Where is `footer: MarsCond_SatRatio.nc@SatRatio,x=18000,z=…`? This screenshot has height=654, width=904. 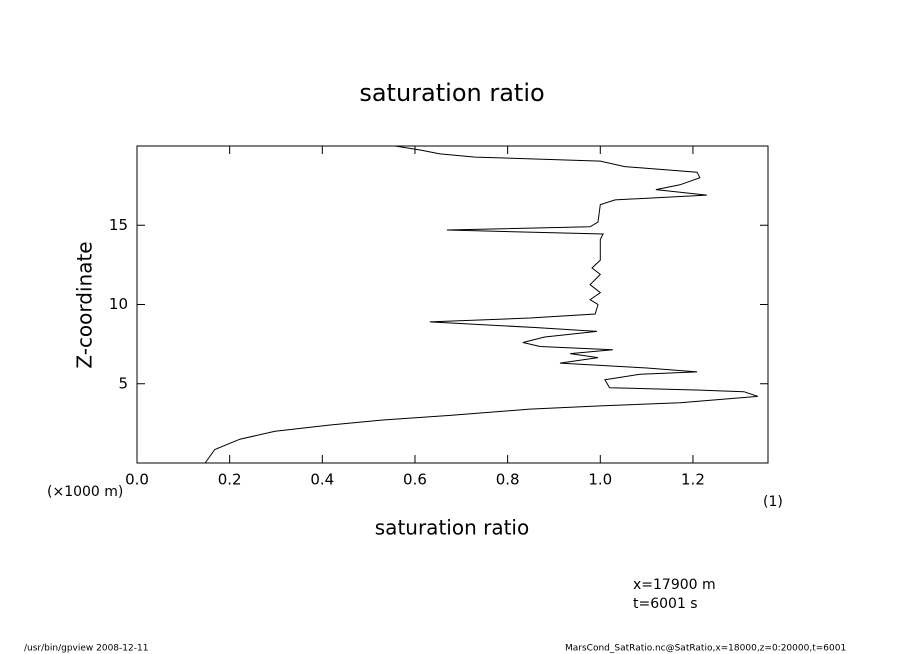
footer: MarsCond_SatRatio.nc@SatRatio,x=18000,z=… is located at coordinates (705, 649).